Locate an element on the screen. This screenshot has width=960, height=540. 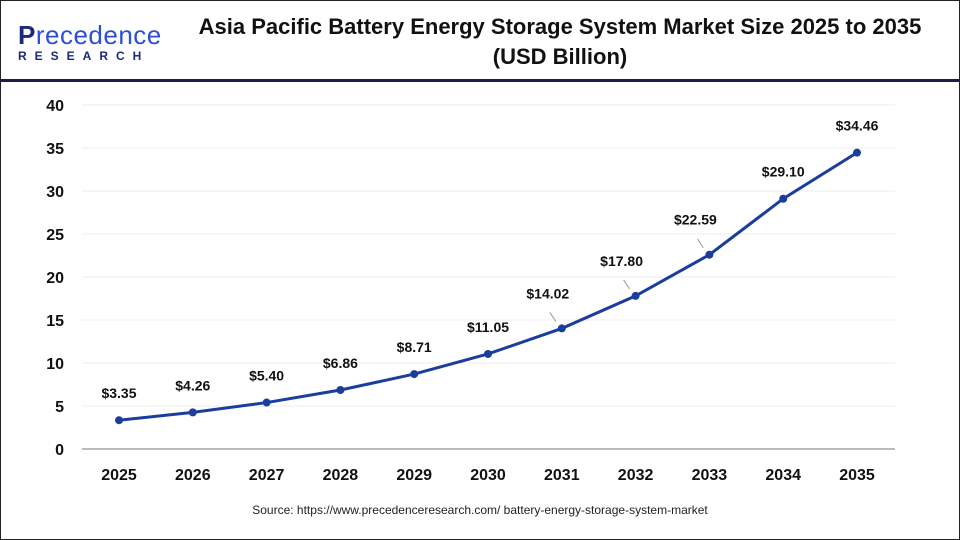
data-label: $5.40 is located at coordinates (266, 376).